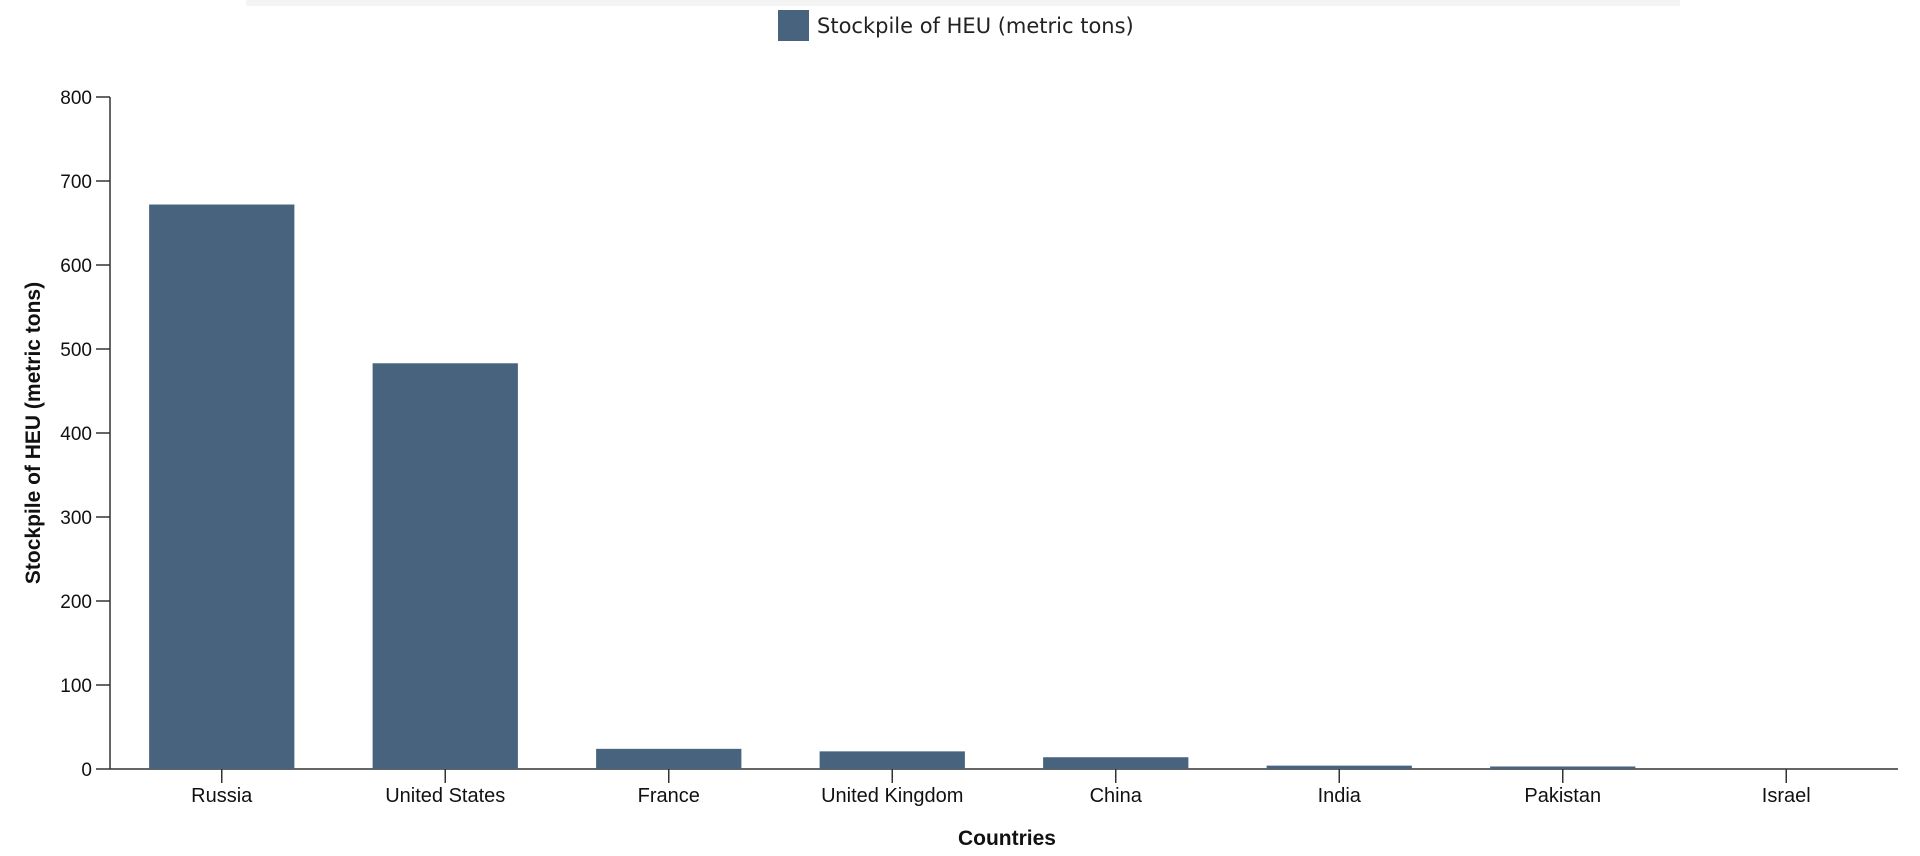 Image resolution: width=1920 pixels, height=856 pixels. Describe the element at coordinates (76, 350) in the screenshot. I see `y-tick-label: 500` at that location.